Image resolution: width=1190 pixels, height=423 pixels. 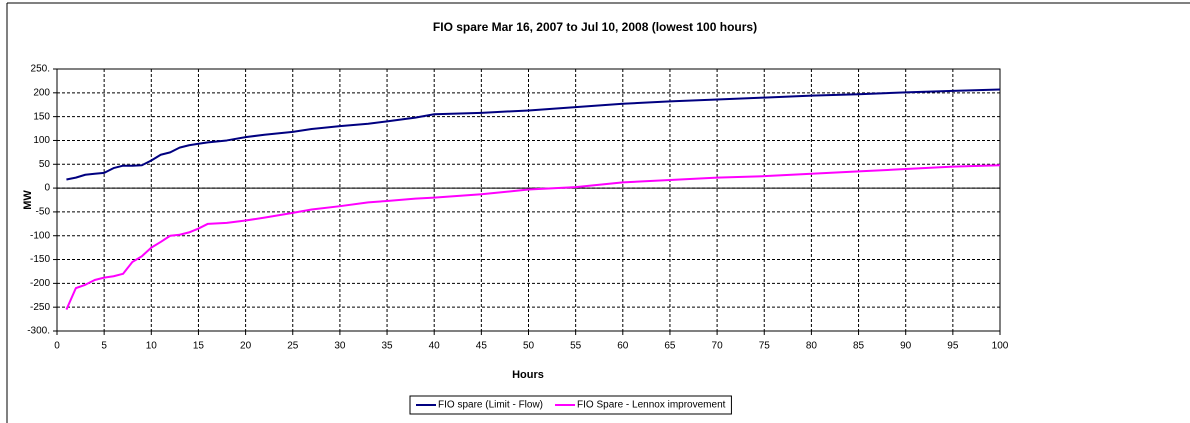 I want to click on x-tick-label: 80, so click(x=812, y=346).